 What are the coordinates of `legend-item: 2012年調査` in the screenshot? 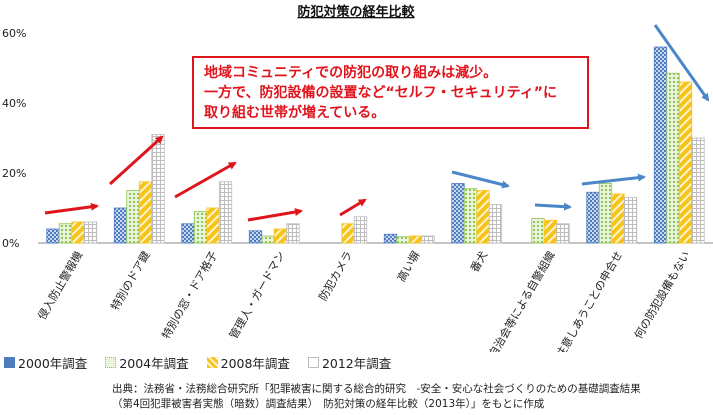 It's located at (349, 362).